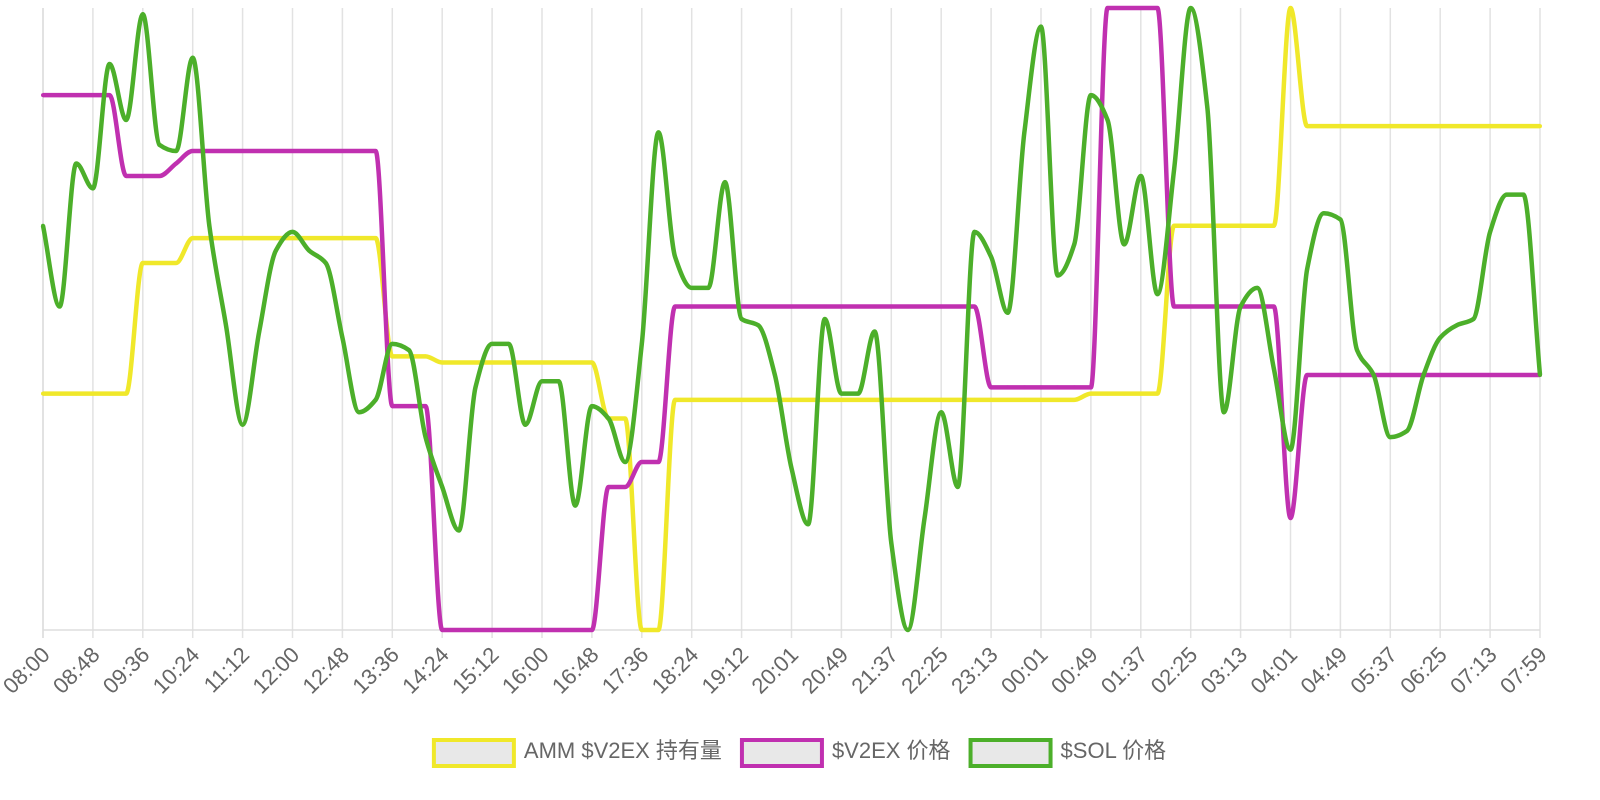 The image size is (1600, 800). Describe the element at coordinates (27, 670) in the screenshot. I see `x-tick-label: 08:00` at that location.